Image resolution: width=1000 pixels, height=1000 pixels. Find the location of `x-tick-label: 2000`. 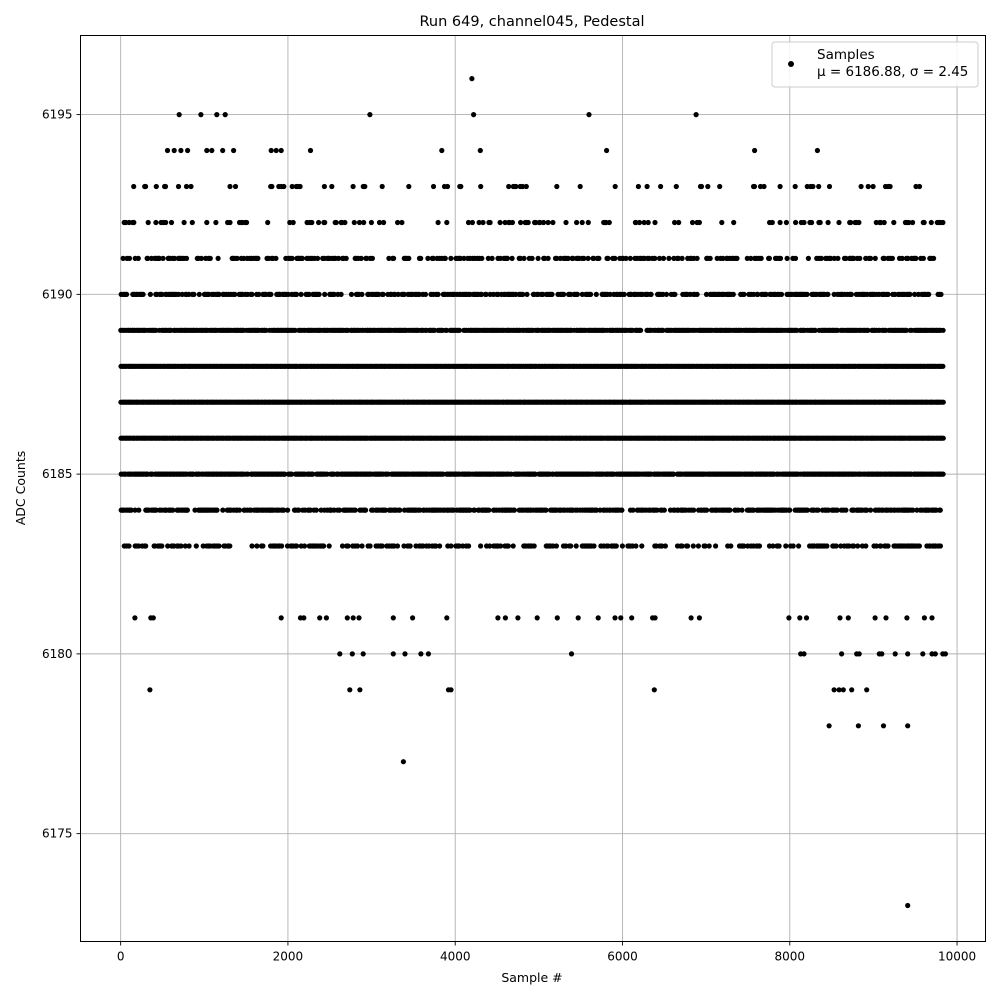

x-tick-label: 2000 is located at coordinates (288, 957).